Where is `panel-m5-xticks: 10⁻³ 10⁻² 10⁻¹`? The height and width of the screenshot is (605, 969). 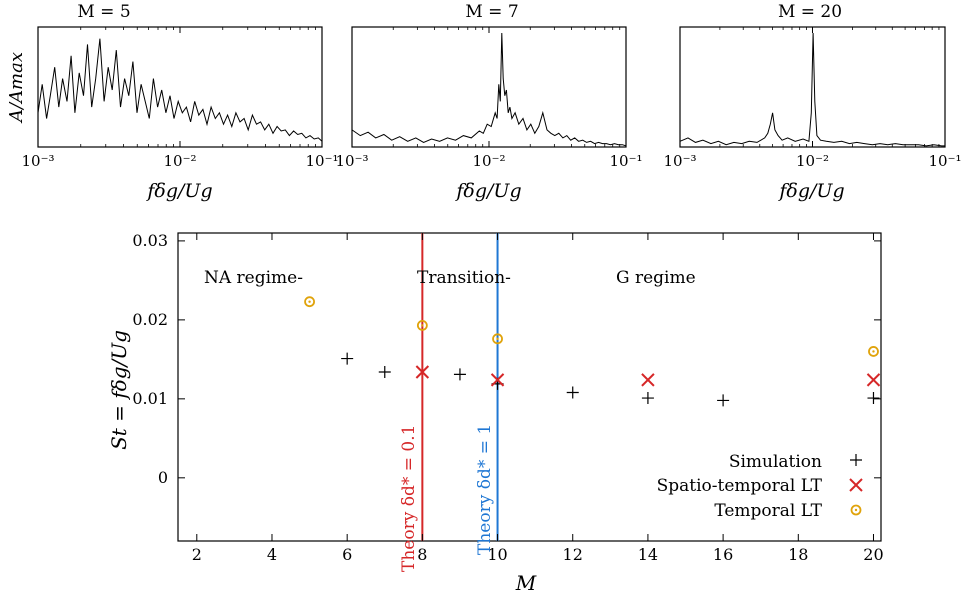
panel-m5-xticks: 10⁻³ 10⁻² 10⁻¹ is located at coordinates (180, 98).